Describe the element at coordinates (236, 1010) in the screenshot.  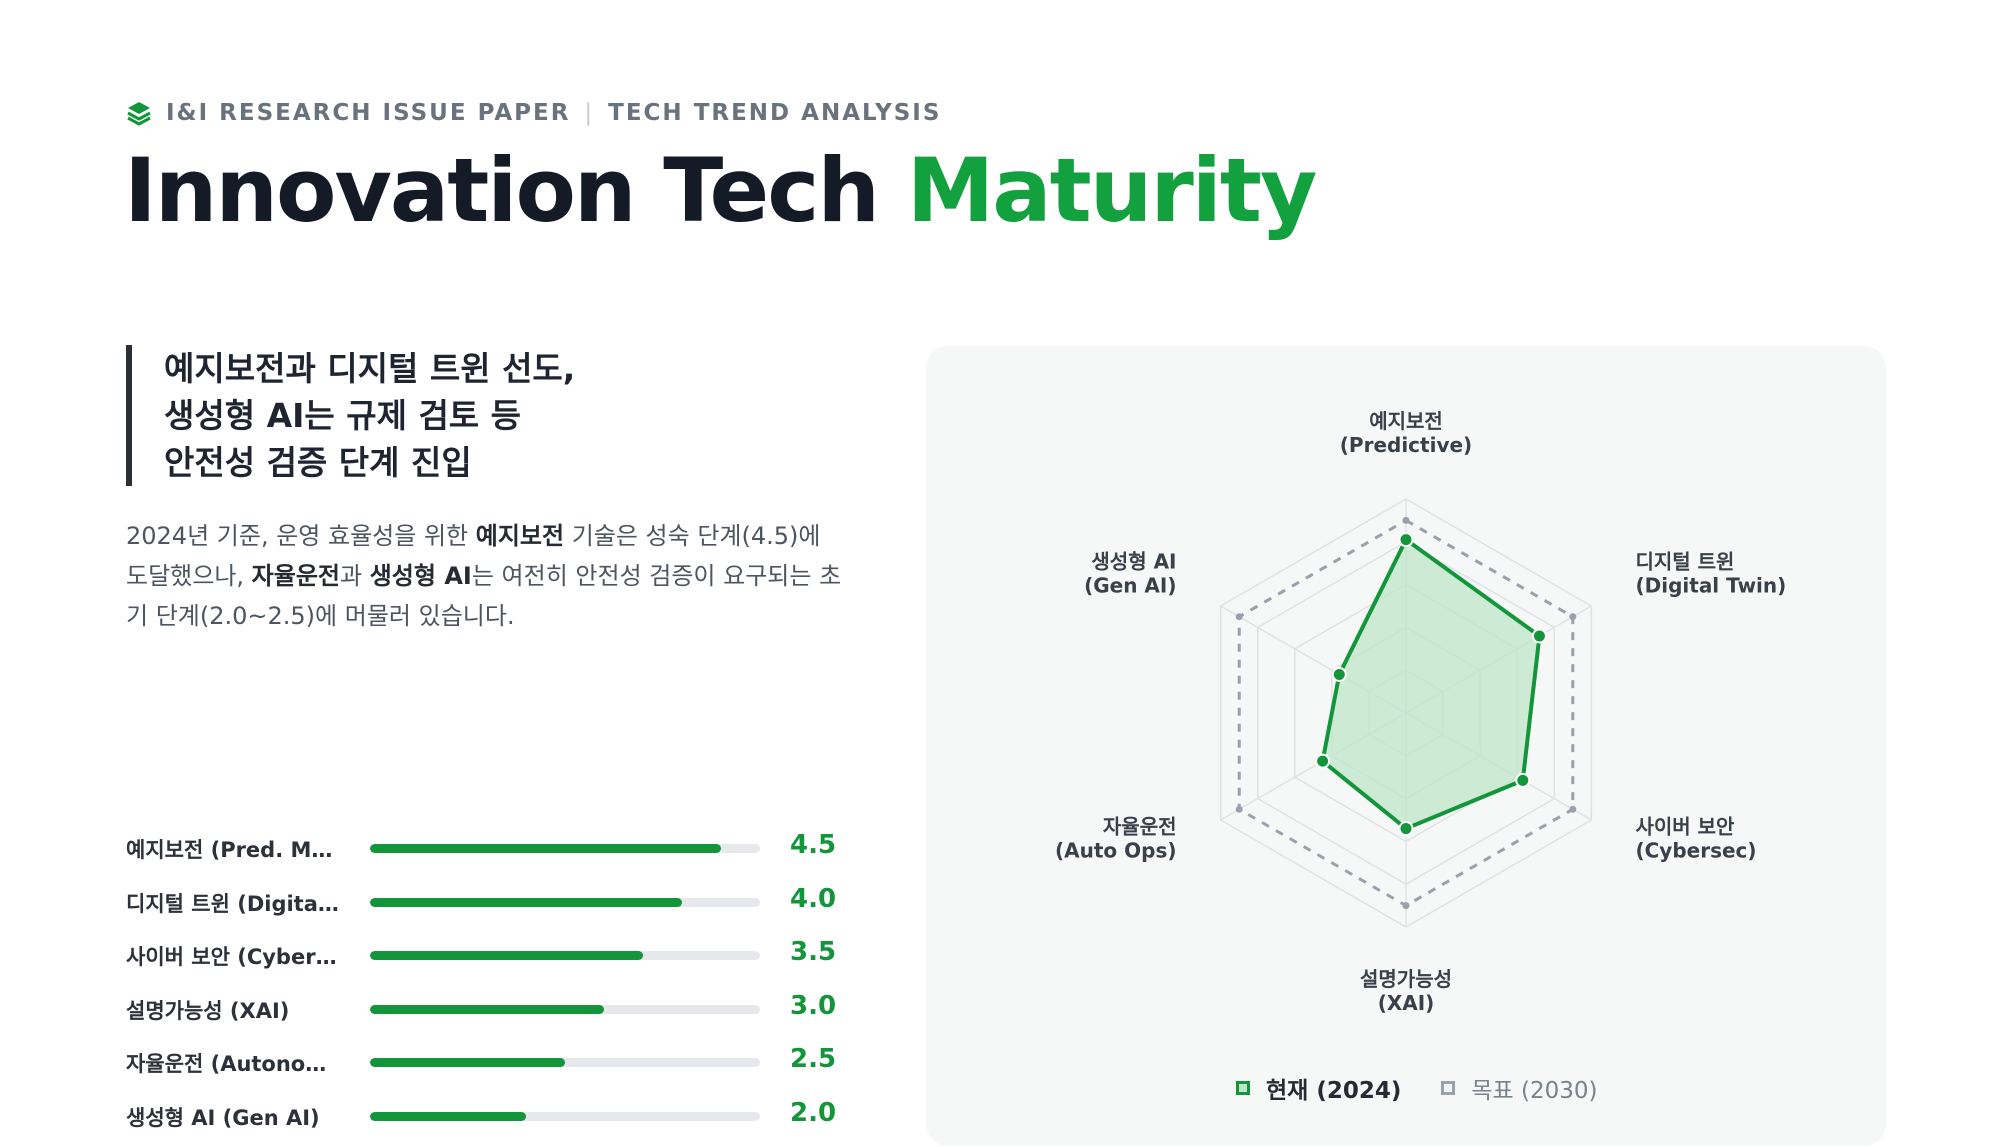
I see `bar-label: 설명가능성 (XAI)` at that location.